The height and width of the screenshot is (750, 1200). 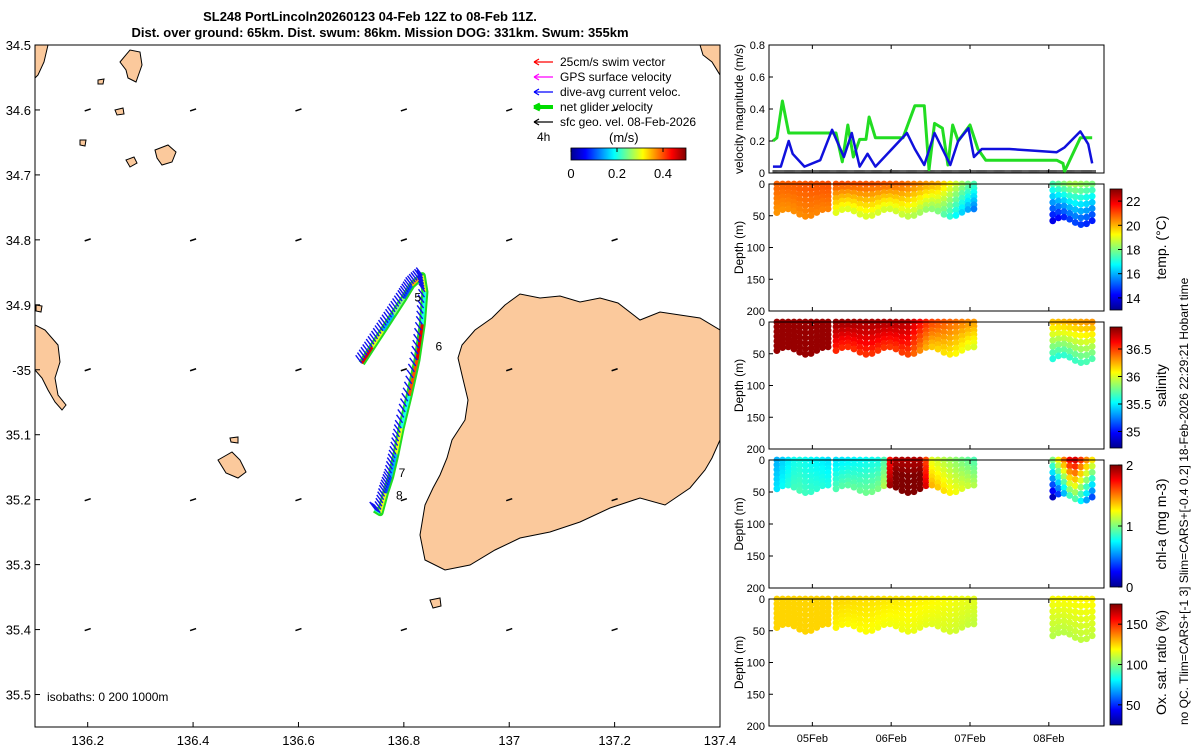 What do you see at coordinates (18, 175) in the screenshot?
I see `lat-tick-label: 34.7` at bounding box center [18, 175].